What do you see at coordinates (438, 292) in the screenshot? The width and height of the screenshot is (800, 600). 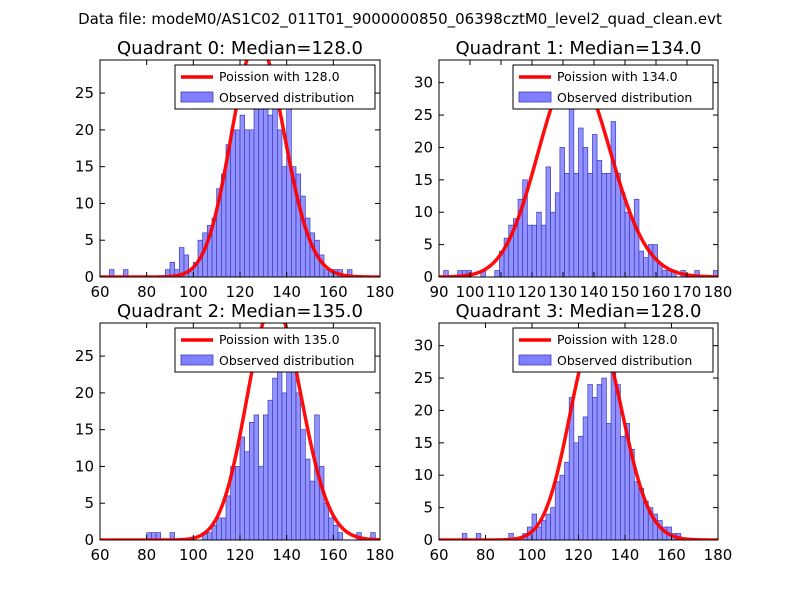 I see `x-tick-label: 90` at bounding box center [438, 292].